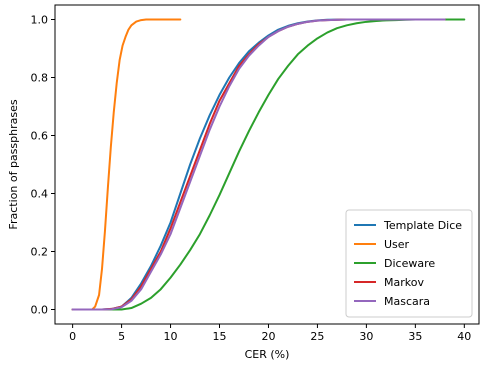  I want to click on x-tick-label-1: 5, so click(121, 336).